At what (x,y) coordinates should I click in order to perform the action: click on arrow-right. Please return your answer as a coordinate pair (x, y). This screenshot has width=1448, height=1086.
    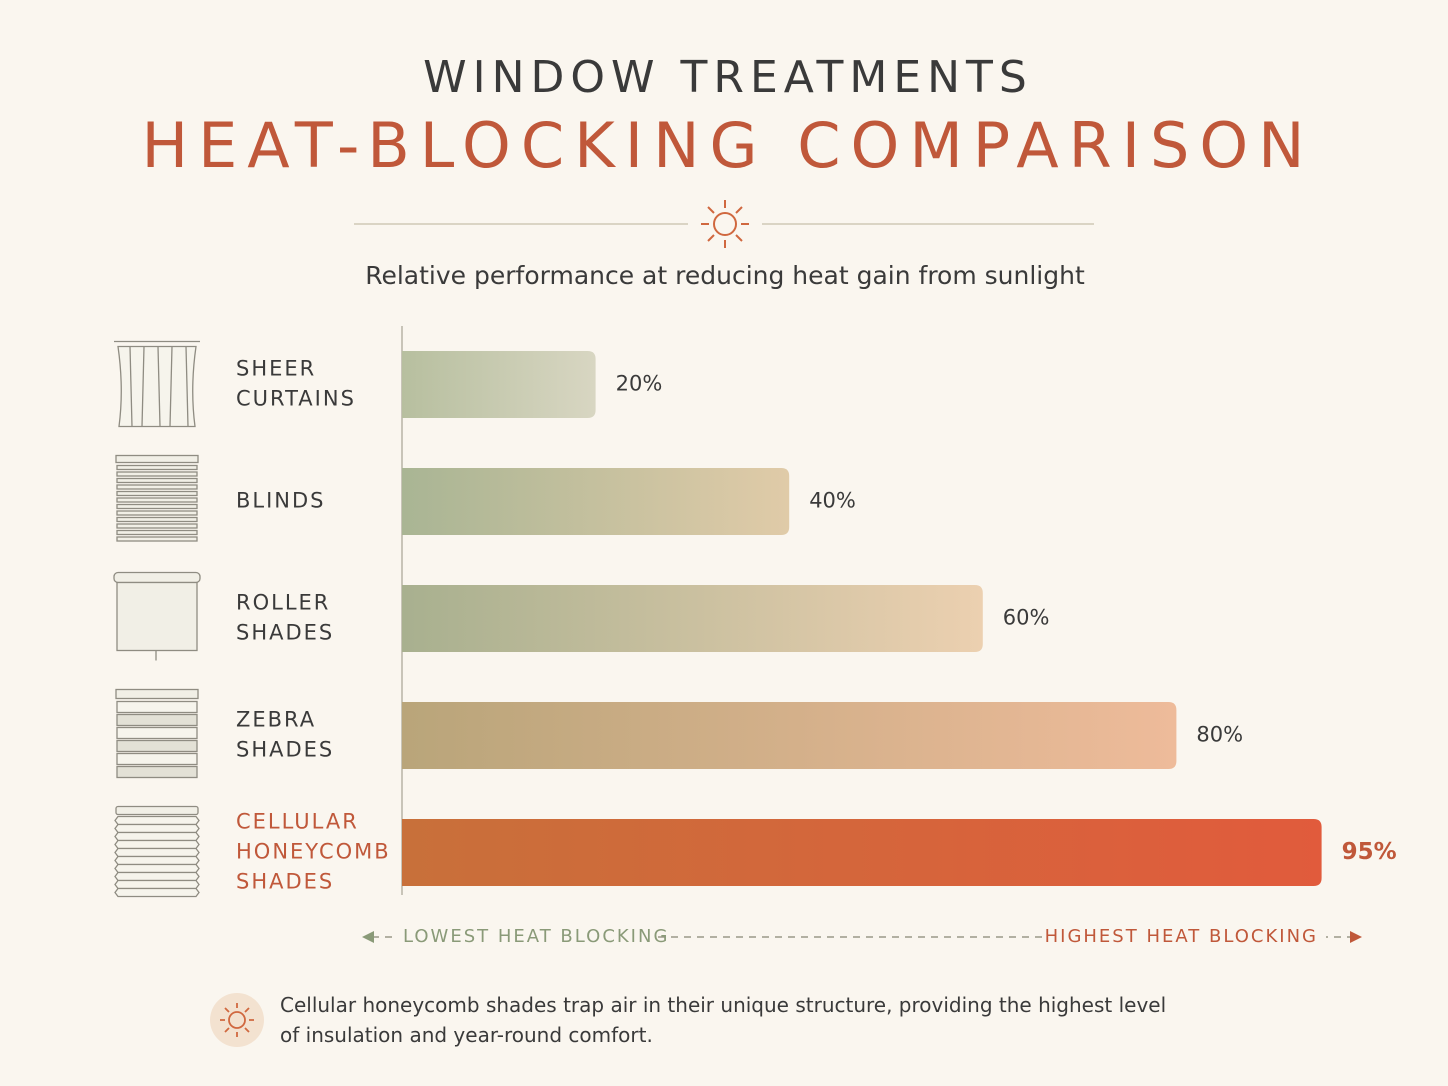
    Looking at the image, I should click on (1356, 937).